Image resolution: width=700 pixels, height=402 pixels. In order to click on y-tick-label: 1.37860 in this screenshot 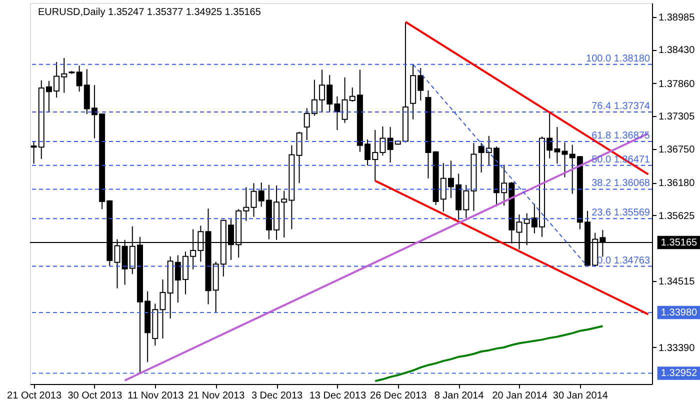, I will do `click(677, 84)`.